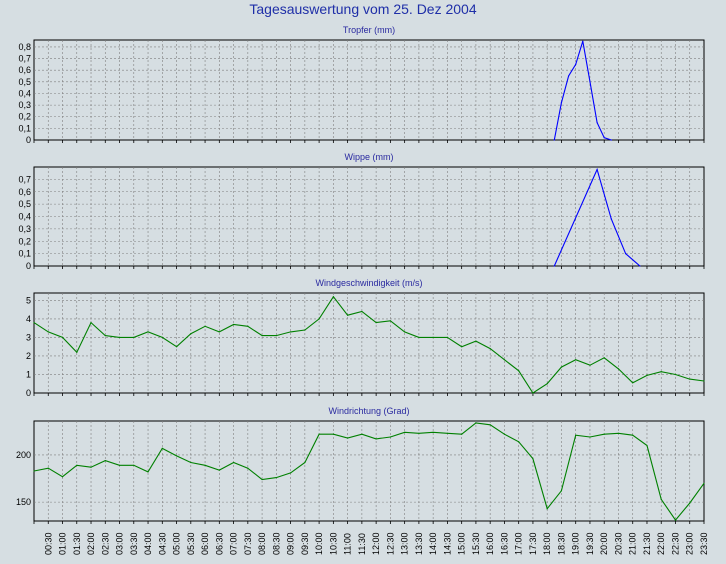 The width and height of the screenshot is (726, 564). What do you see at coordinates (368, 411) in the screenshot?
I see `panel-title: Windrichtung (Grad)` at bounding box center [368, 411].